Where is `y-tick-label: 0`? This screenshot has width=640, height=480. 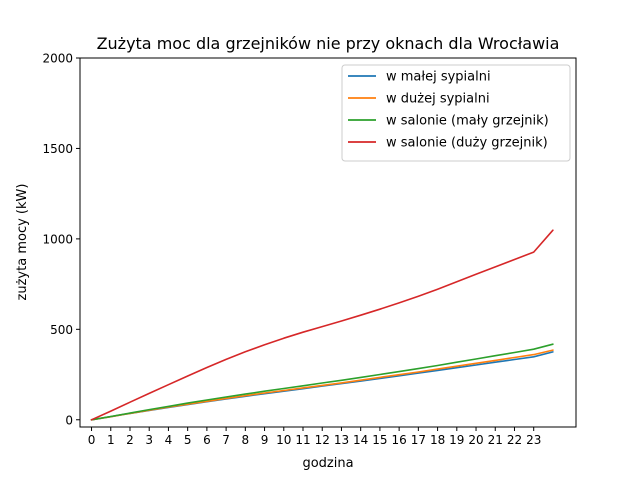 y-tick-label: 0 is located at coordinates (69, 420).